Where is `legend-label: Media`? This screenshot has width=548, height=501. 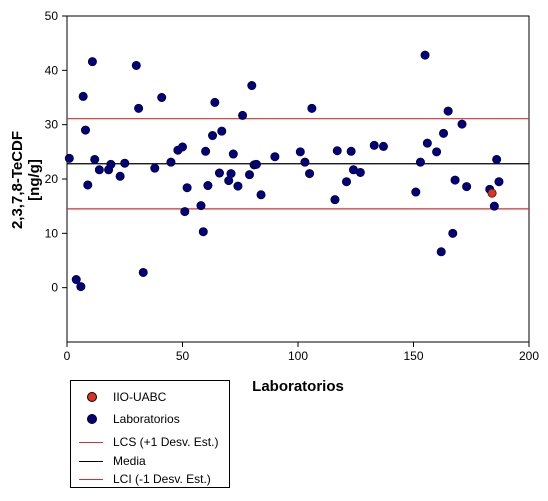
legend-label: Media is located at coordinates (129, 461).